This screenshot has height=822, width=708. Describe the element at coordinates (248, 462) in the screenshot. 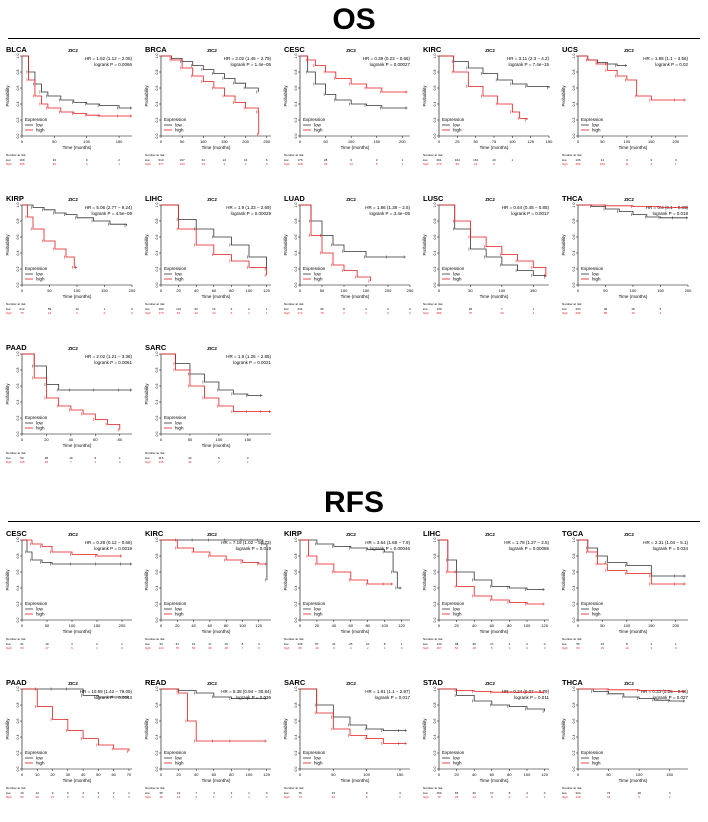

I see `risk-count-high: 1` at that location.